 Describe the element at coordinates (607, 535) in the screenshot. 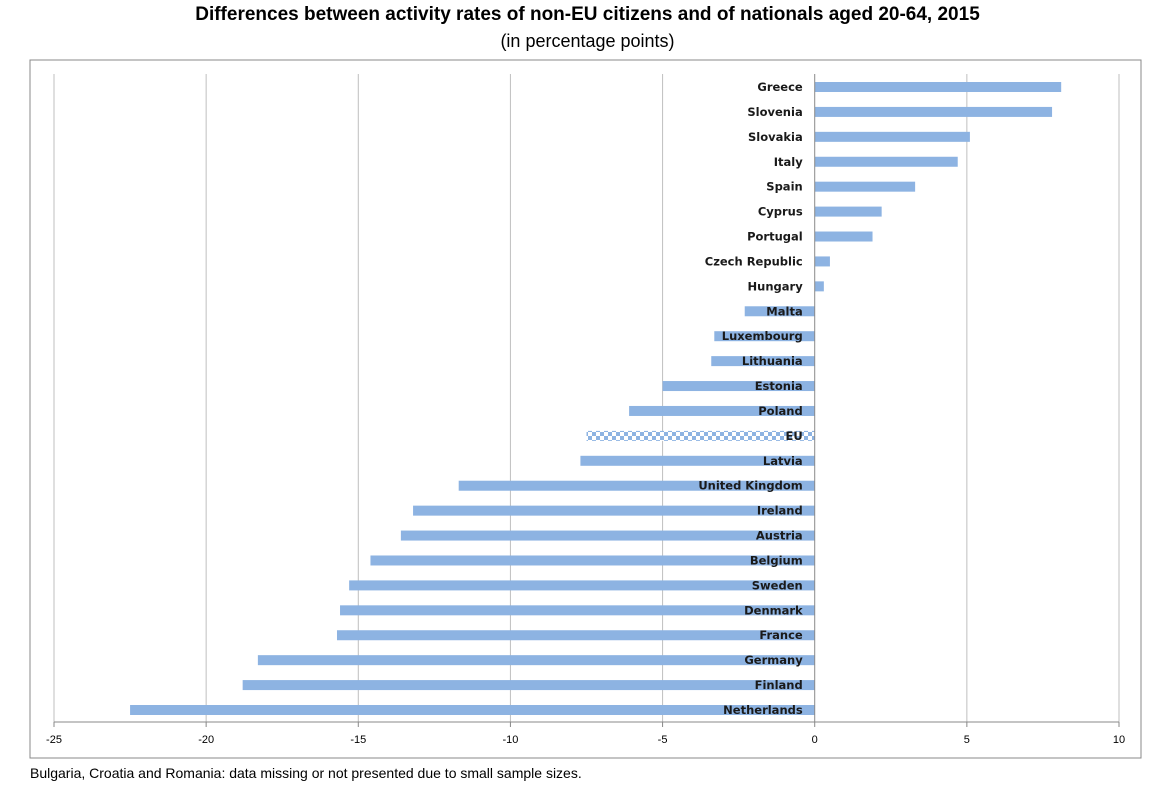

I see `bar-austria` at that location.